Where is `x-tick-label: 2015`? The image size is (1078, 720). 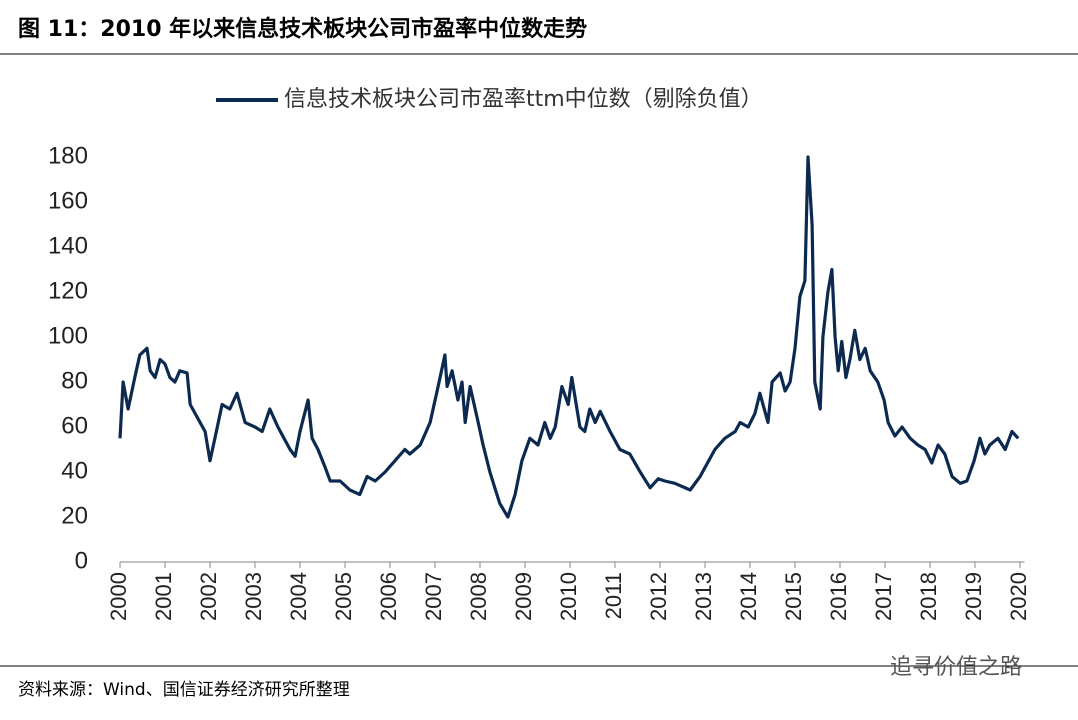 x-tick-label: 2015 is located at coordinates (793, 596).